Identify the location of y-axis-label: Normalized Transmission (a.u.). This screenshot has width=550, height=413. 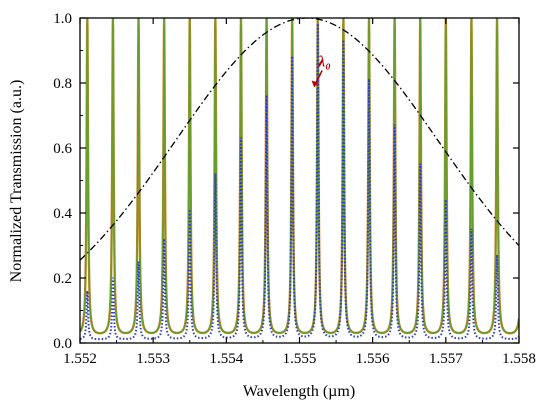
(16, 181).